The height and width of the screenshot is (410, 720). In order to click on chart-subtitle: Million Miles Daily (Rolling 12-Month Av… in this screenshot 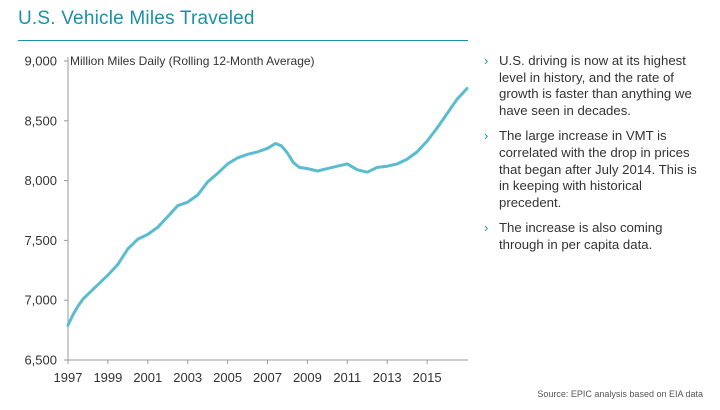, I will do `click(192, 61)`.